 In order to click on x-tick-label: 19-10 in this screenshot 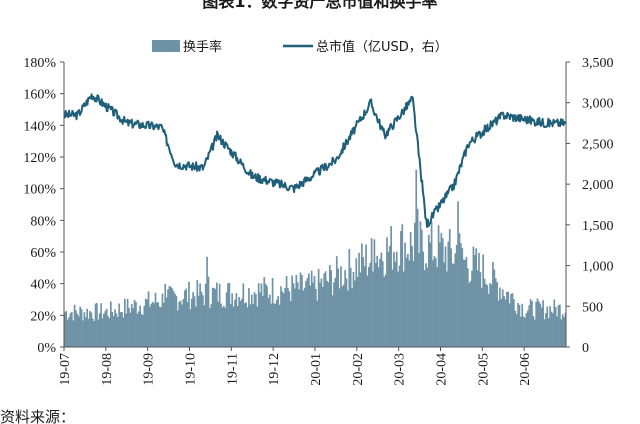, I will do `click(191, 369)`.